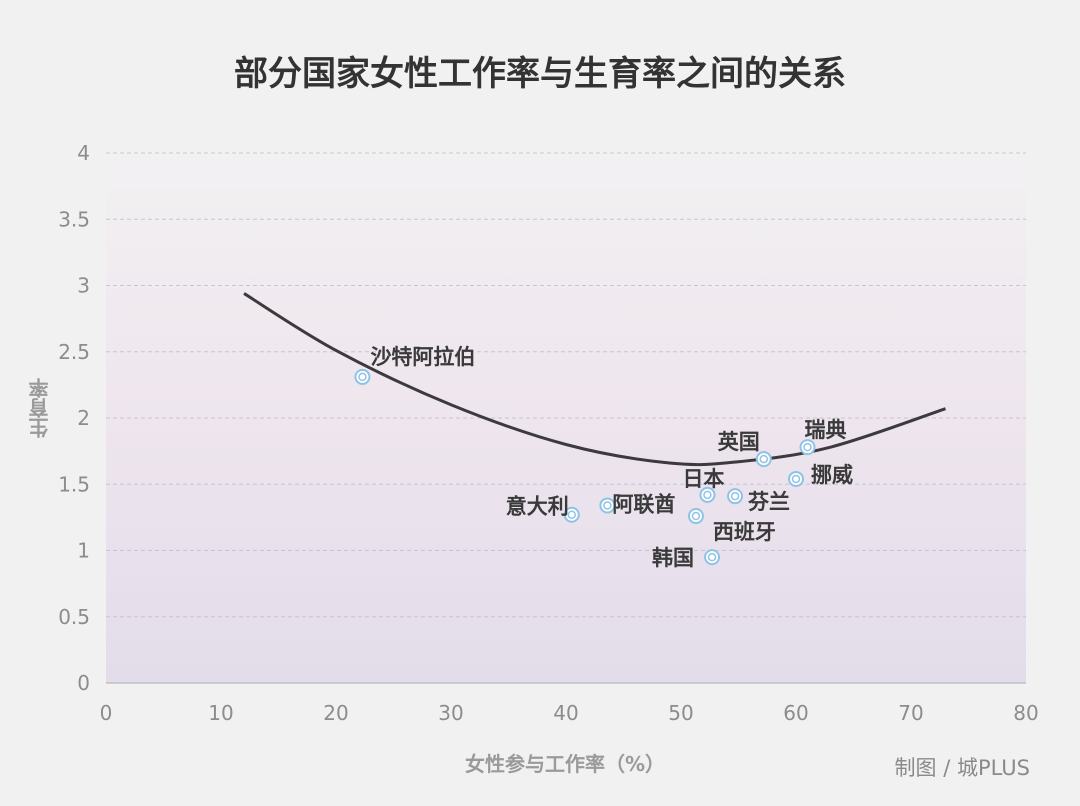 The width and height of the screenshot is (1080, 806). What do you see at coordinates (1025, 713) in the screenshot?
I see `x-tick-label: 80` at bounding box center [1025, 713].